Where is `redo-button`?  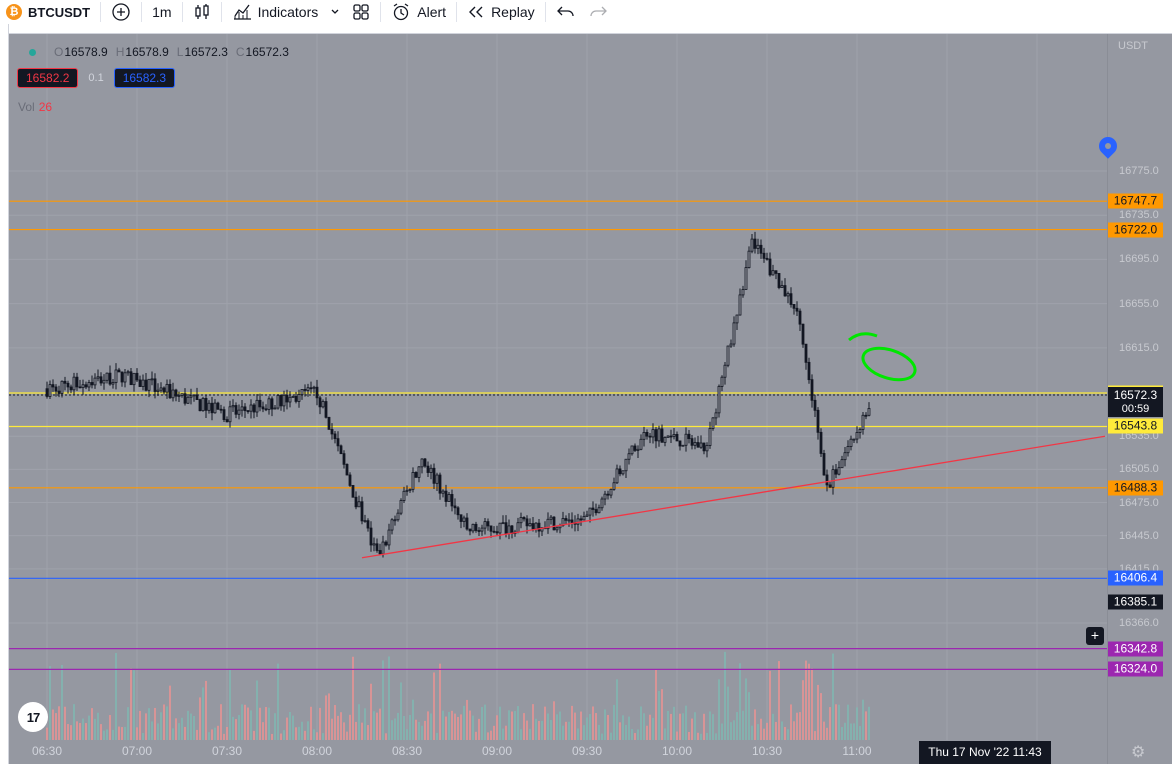 redo-button is located at coordinates (598, 12).